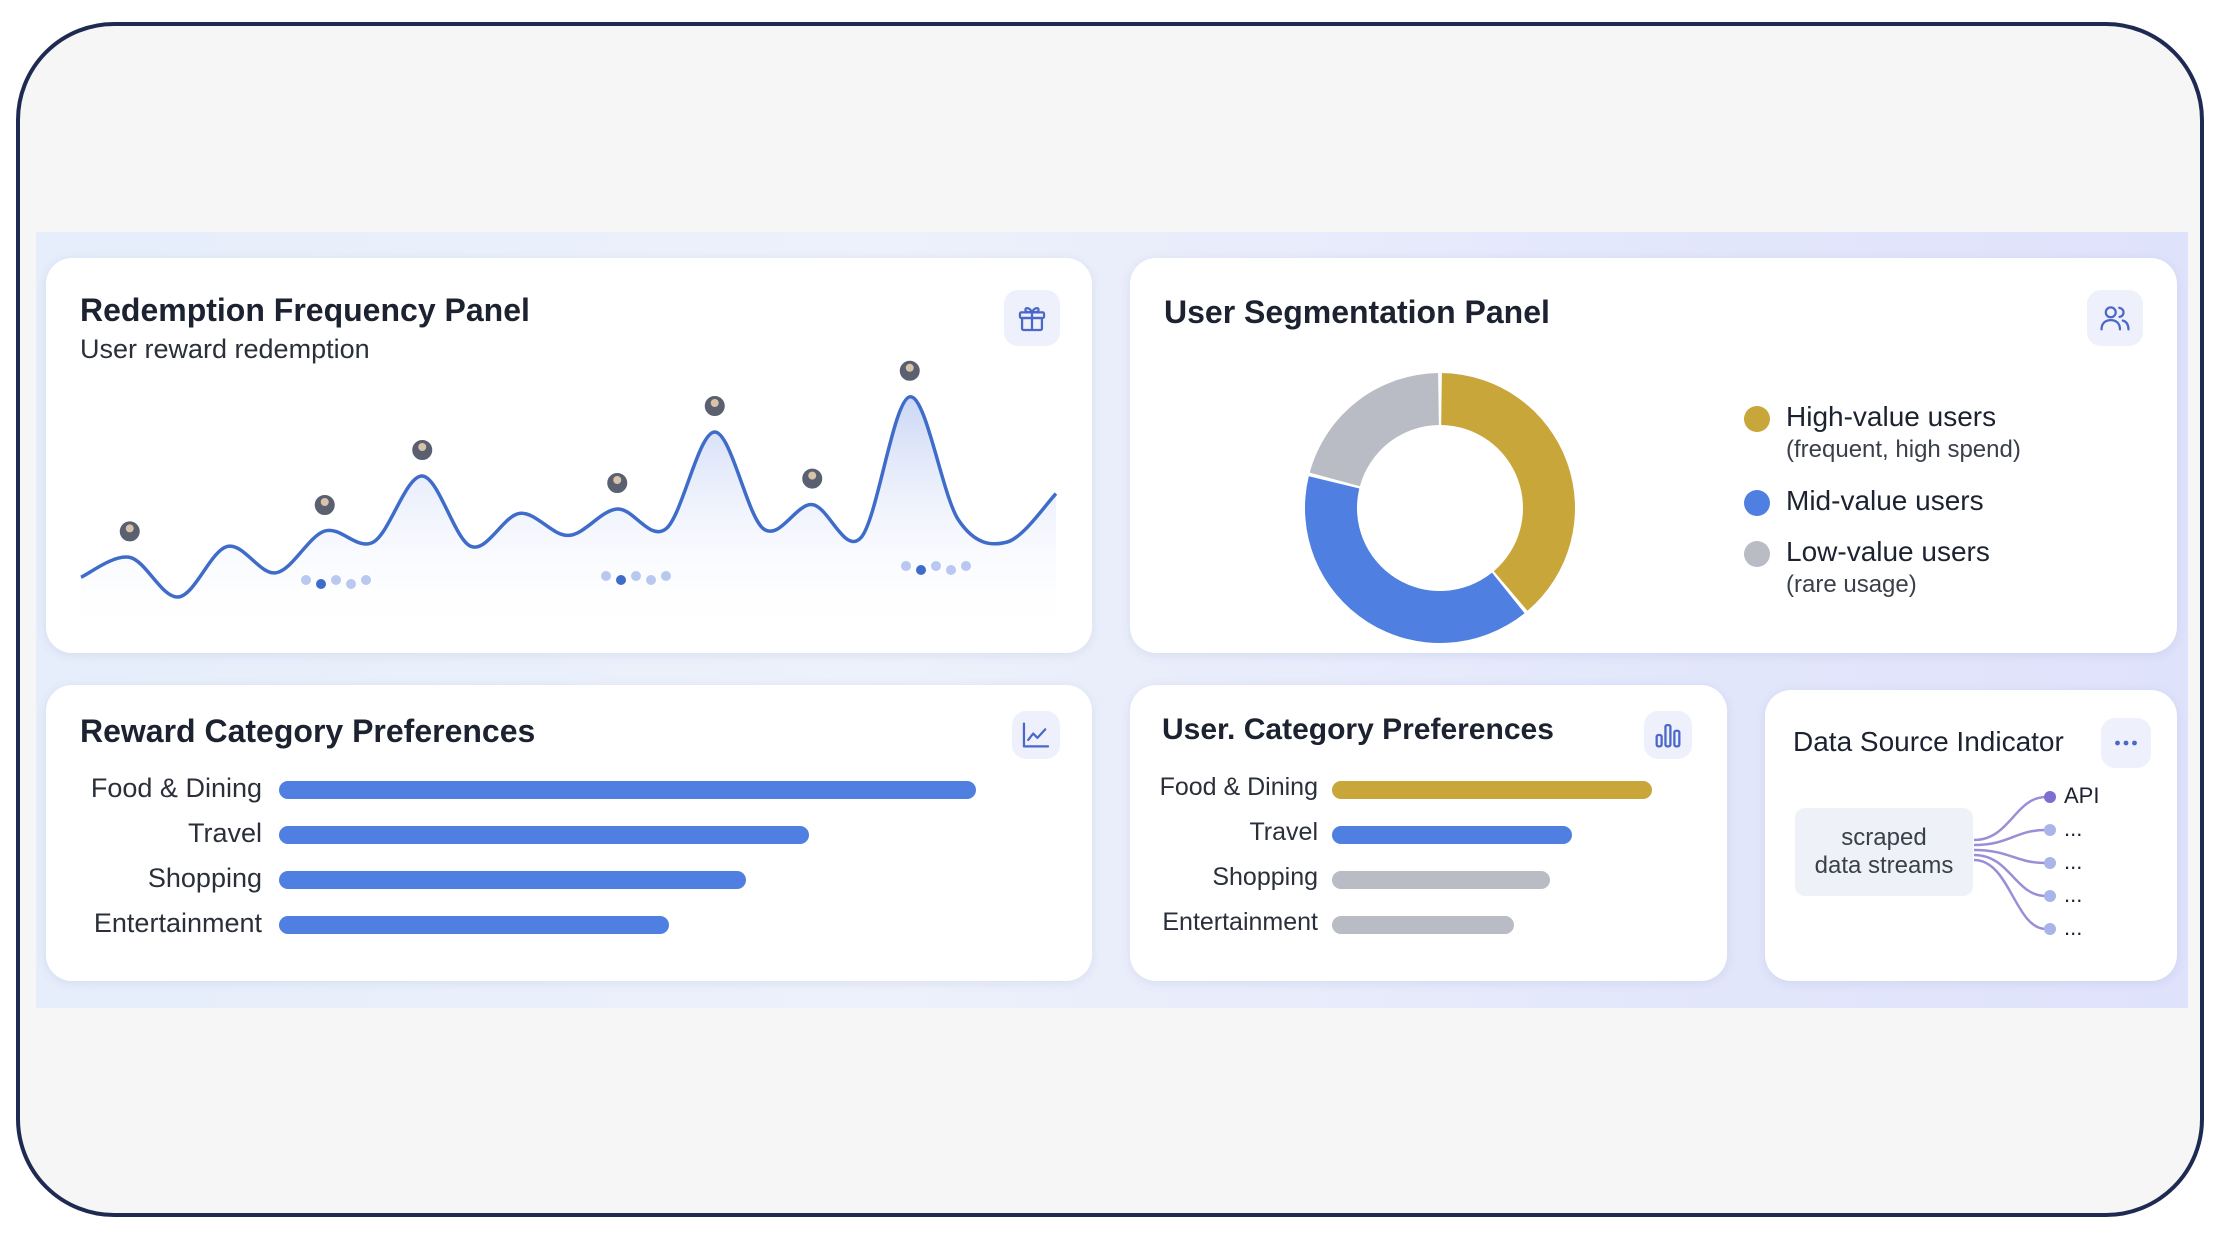  I want to click on ds-output-1: API, so click(2082, 795).